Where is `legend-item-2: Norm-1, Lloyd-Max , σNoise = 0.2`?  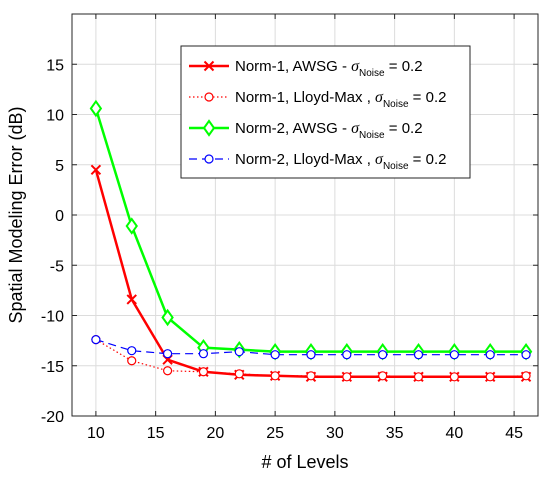
legend-item-2: Norm-1, Lloyd-Max , σNoise = 0.2 is located at coordinates (317, 99).